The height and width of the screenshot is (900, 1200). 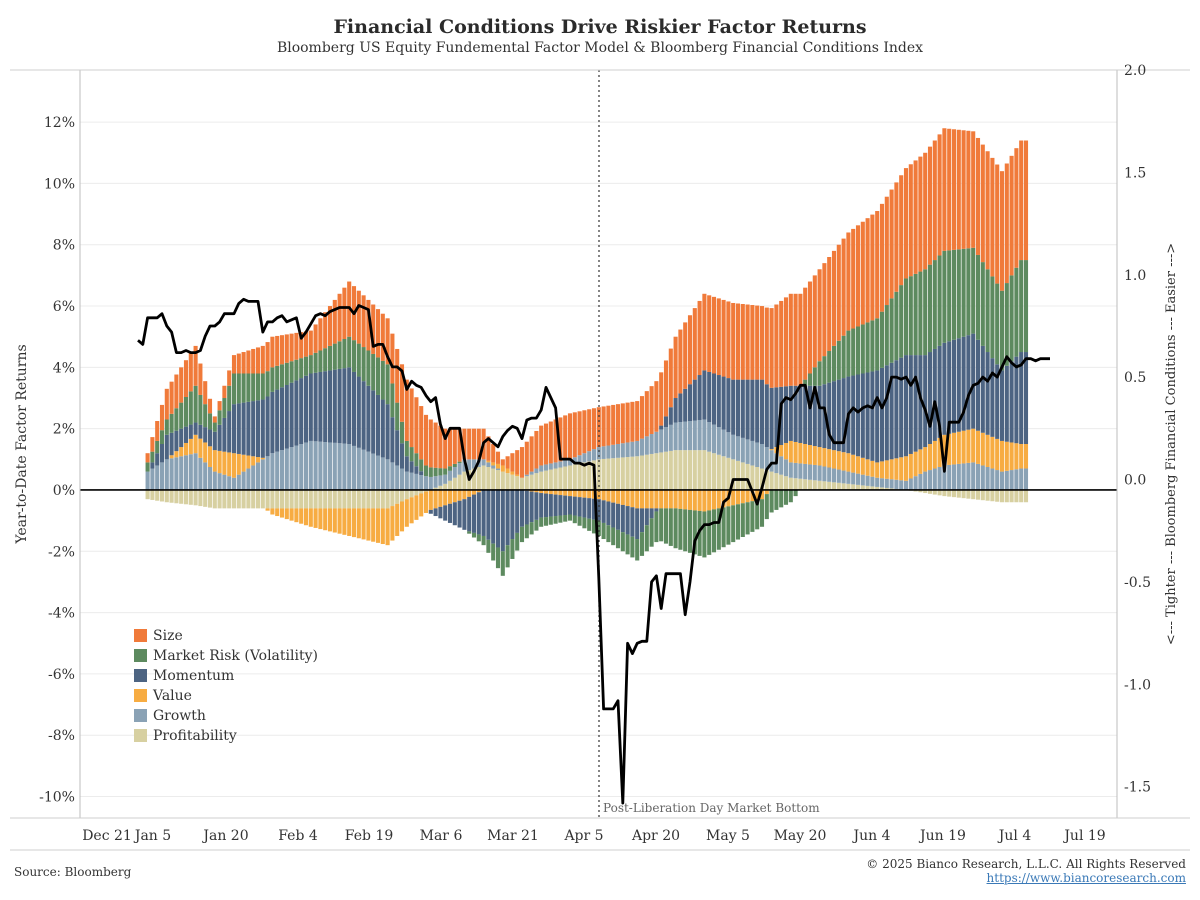 I want to click on x-tick-label: Apr 5, so click(x=583, y=836).